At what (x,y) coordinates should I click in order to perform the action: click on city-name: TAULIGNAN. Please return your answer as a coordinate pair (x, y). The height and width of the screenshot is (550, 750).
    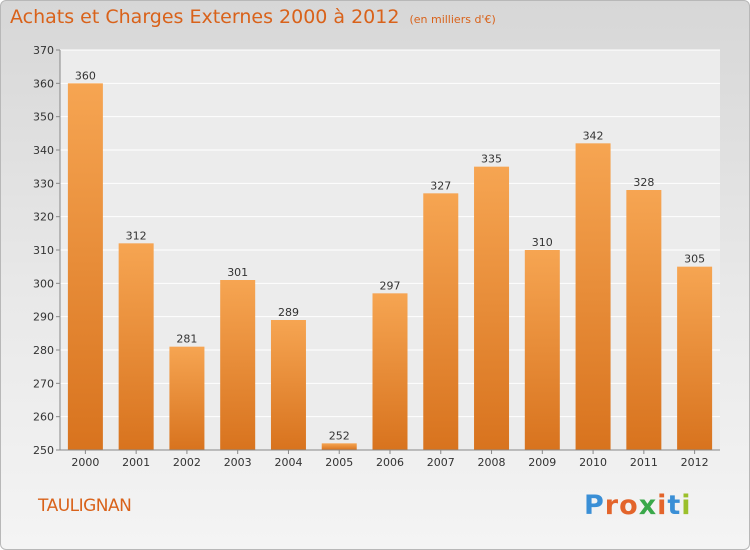
    Looking at the image, I should click on (85, 506).